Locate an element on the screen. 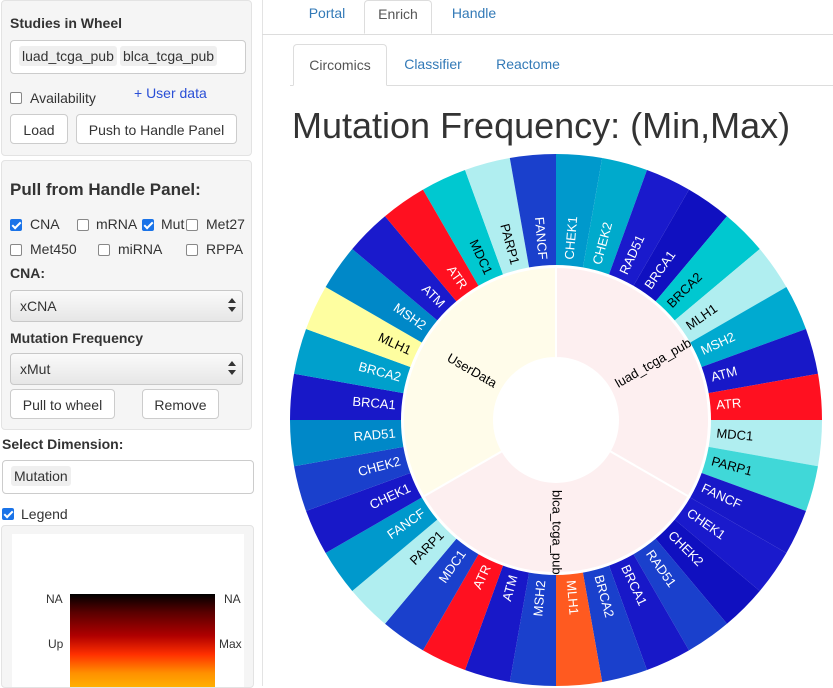 This screenshot has height=688, width=833. wheel-center is located at coordinates (556, 420).